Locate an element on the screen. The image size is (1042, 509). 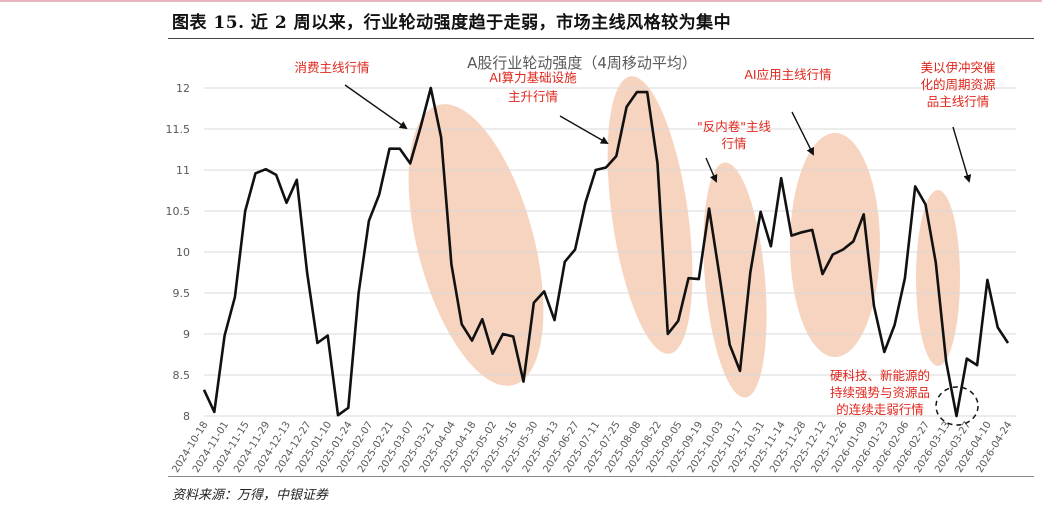
y-tick-label: 9.5 is located at coordinates (182, 293).